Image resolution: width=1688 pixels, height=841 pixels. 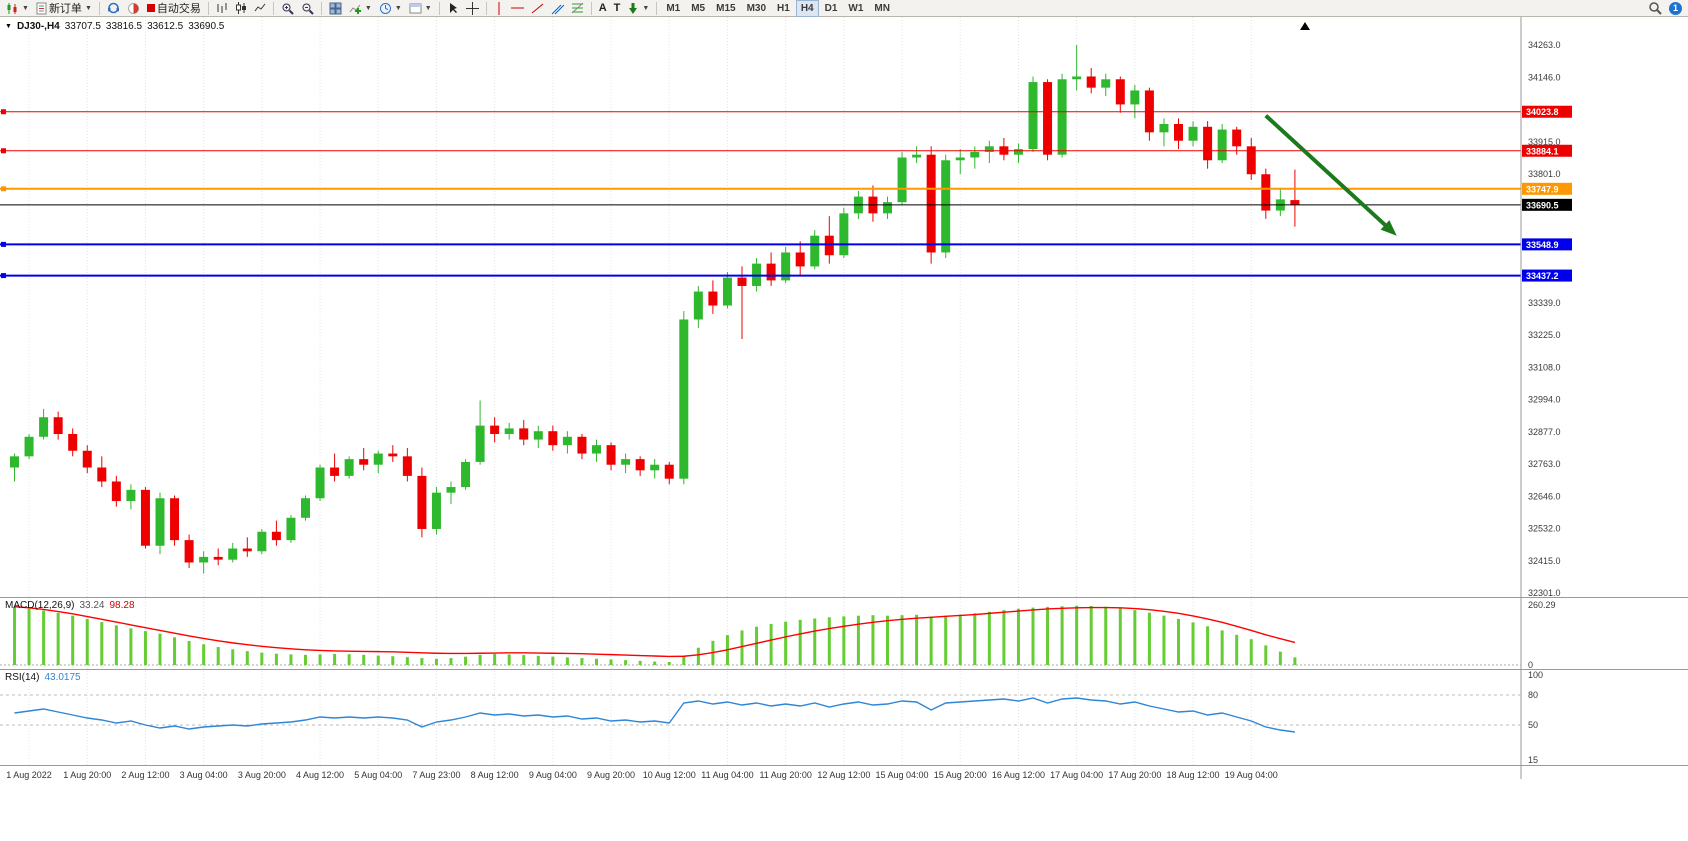 I want to click on trendline-tool-button, so click(x=537, y=8).